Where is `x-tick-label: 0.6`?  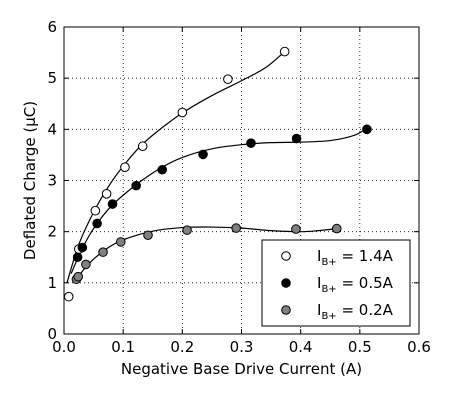
x-tick-label: 0.6 is located at coordinates (419, 347).